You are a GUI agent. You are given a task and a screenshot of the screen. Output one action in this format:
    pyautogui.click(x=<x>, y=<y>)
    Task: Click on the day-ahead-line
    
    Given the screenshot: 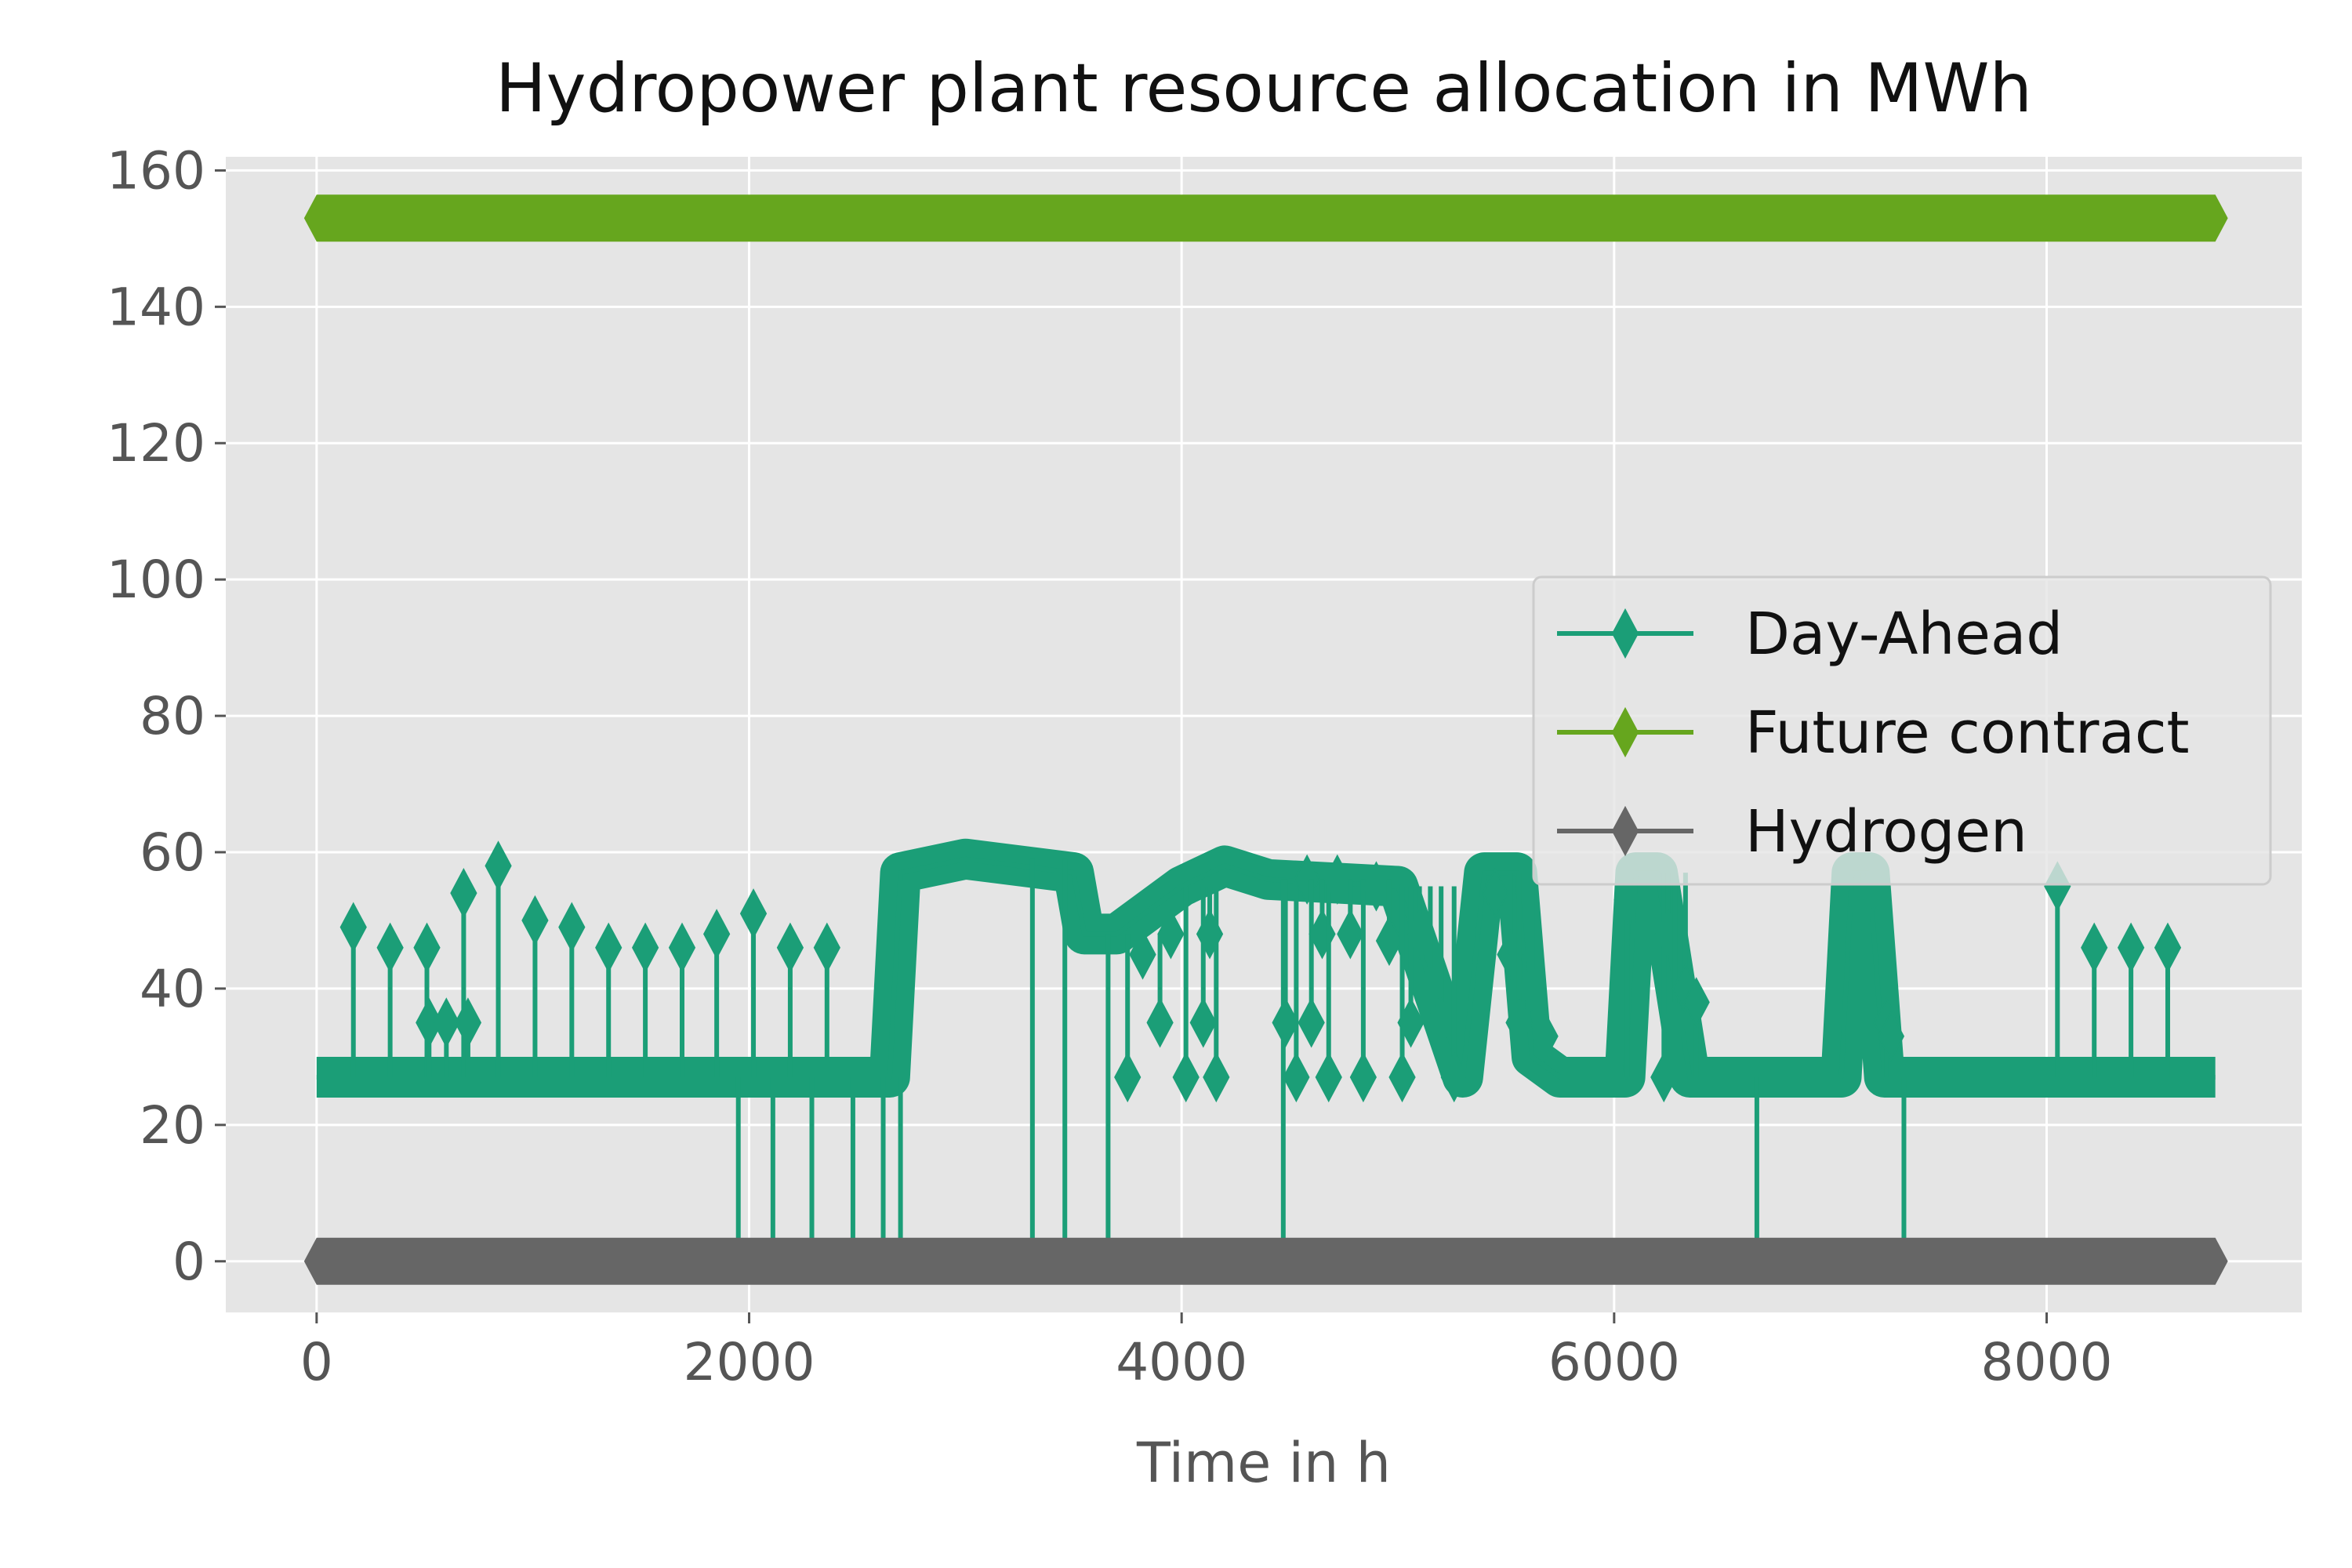 What is the action you would take?
    pyautogui.click(x=1266, y=968)
    